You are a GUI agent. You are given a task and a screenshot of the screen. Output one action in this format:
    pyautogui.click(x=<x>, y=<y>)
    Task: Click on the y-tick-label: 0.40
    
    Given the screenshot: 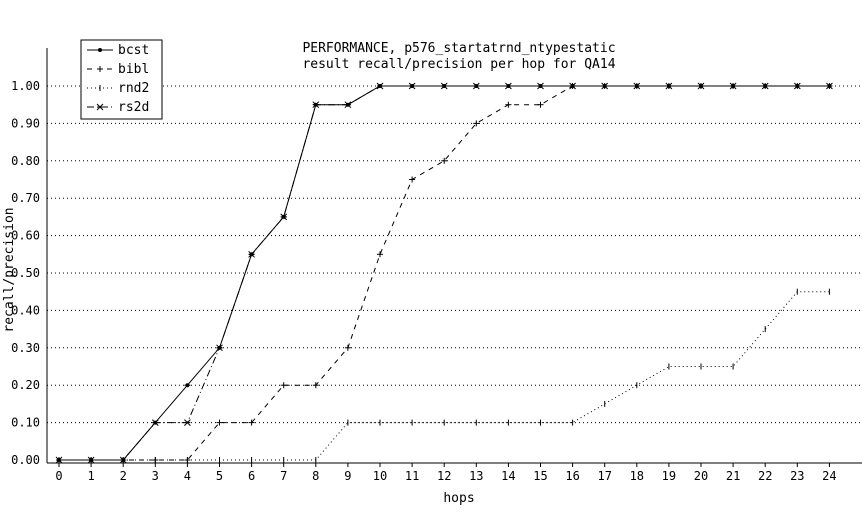 What is the action you would take?
    pyautogui.click(x=25, y=310)
    